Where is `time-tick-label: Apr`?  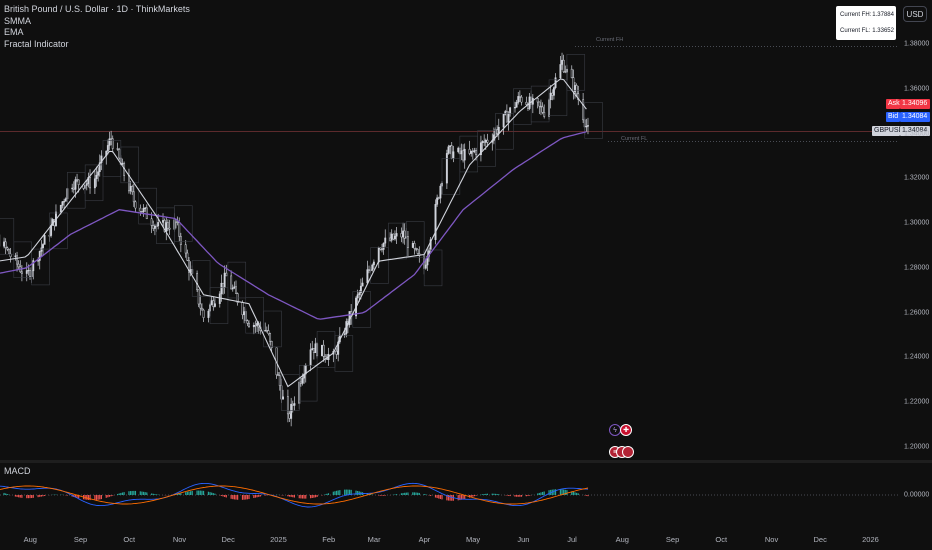
time-tick-label: Apr is located at coordinates (424, 539).